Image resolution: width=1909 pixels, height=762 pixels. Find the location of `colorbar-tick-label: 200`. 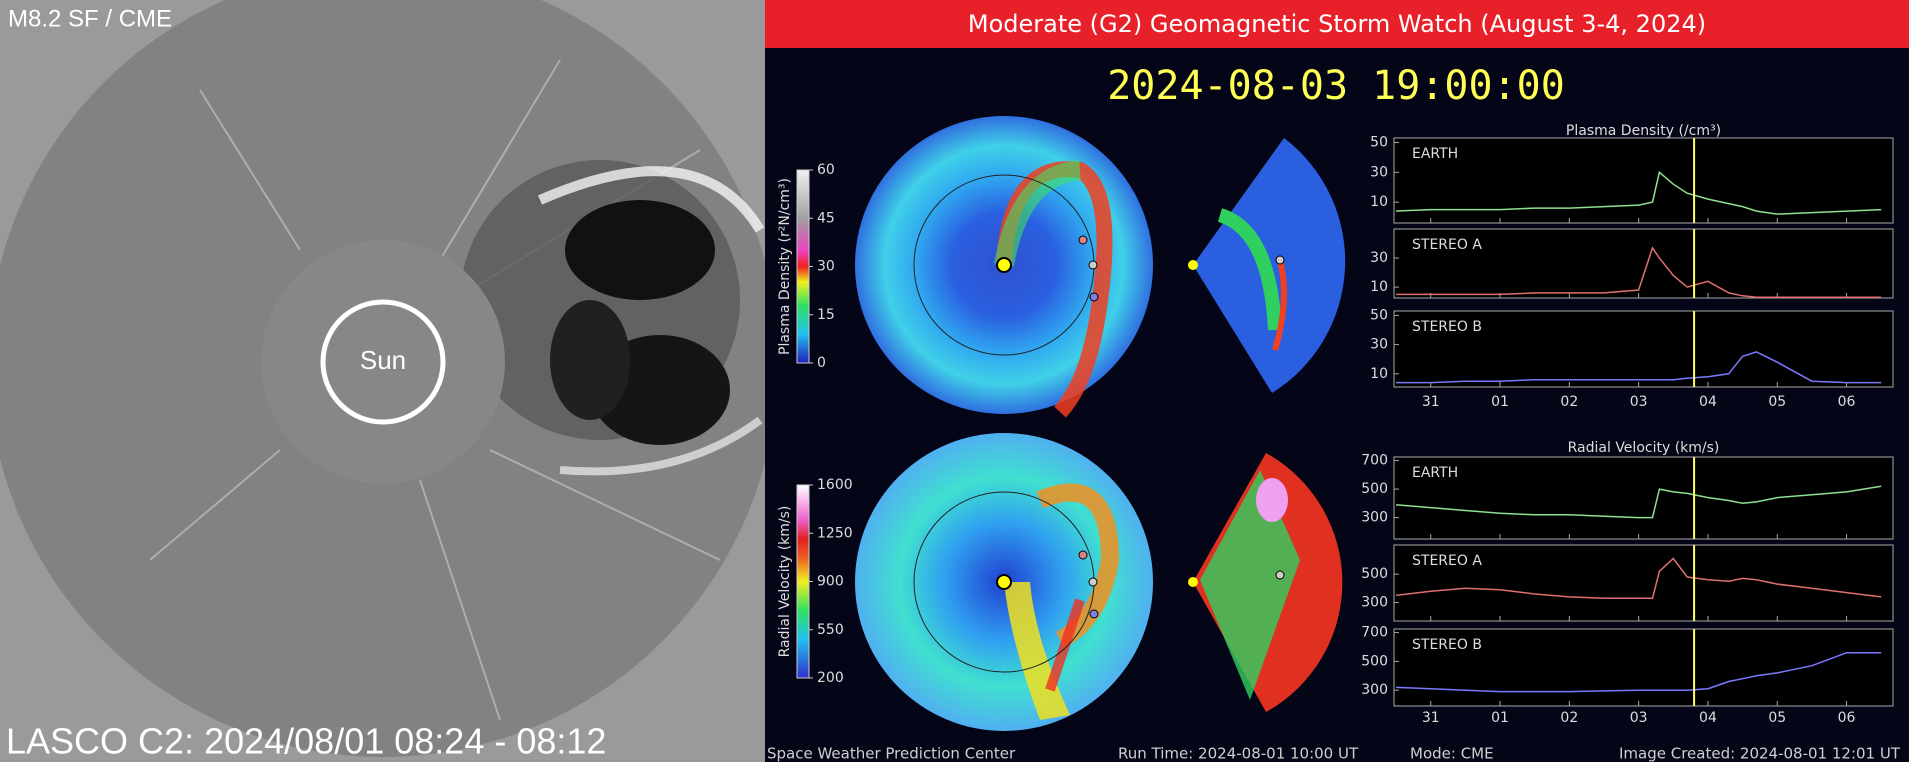

colorbar-tick-label: 200 is located at coordinates (830, 678).